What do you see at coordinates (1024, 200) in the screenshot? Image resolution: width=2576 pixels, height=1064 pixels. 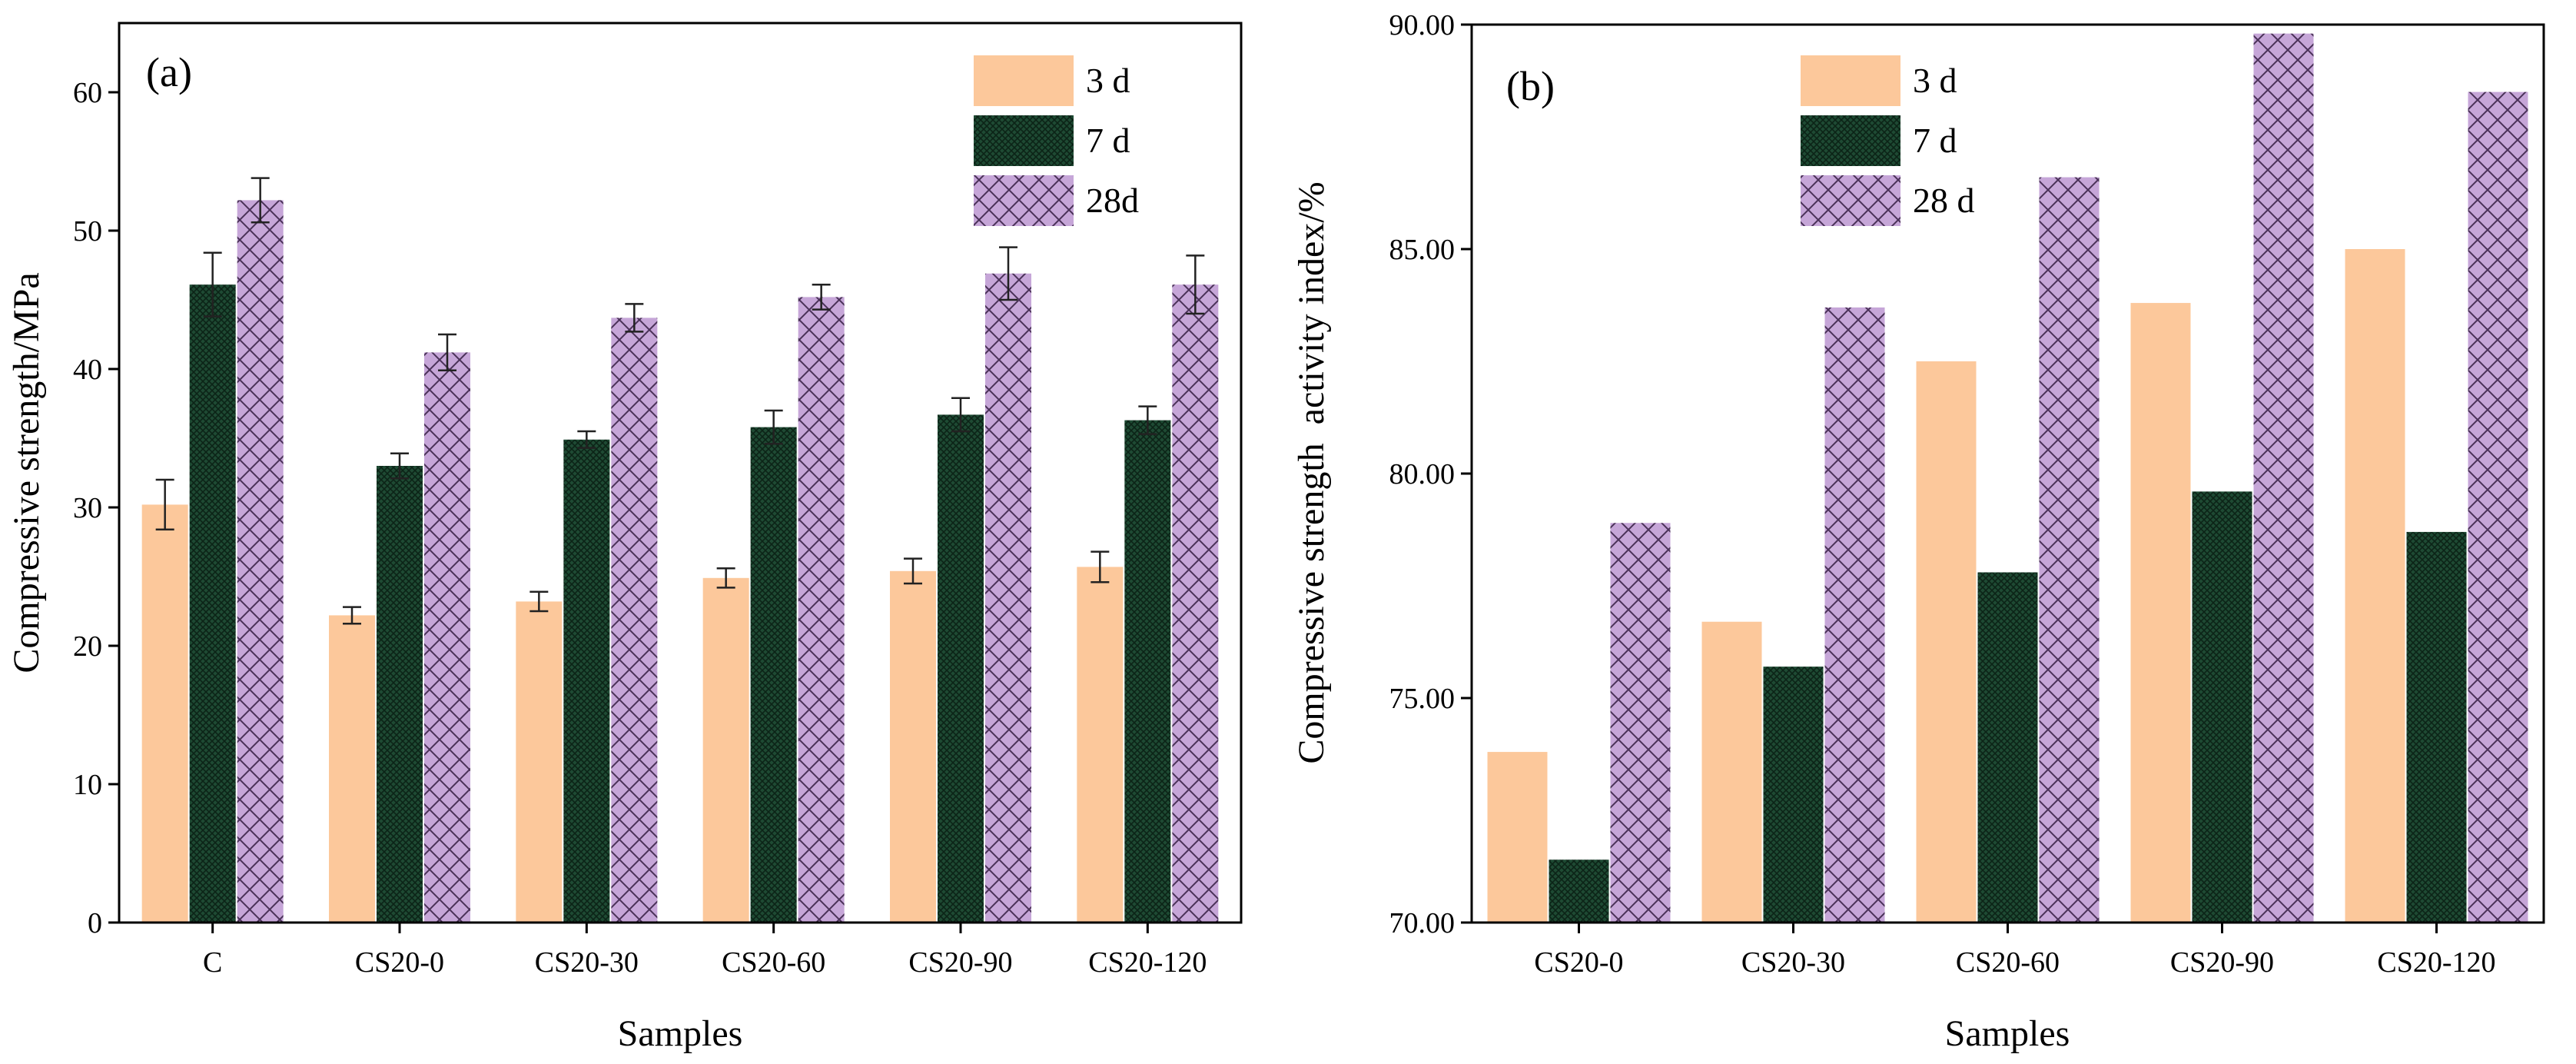 I see `panel-a-legend-swatch-28d` at bounding box center [1024, 200].